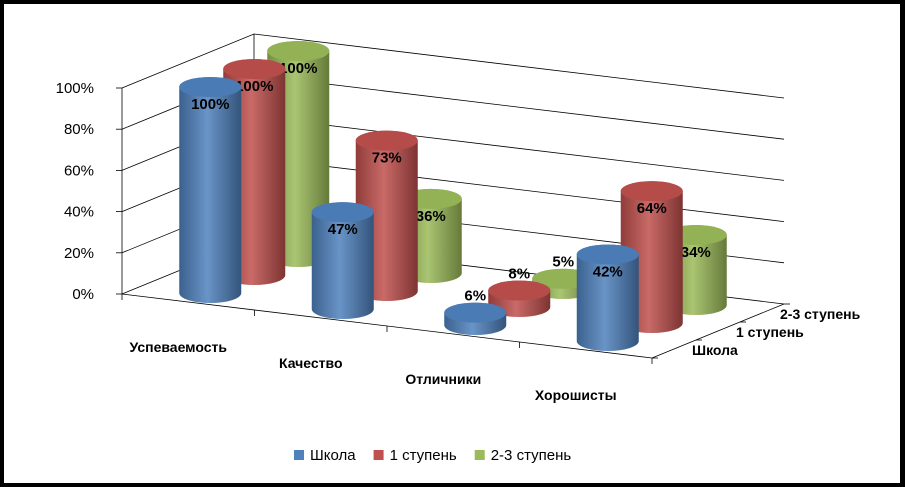 This screenshot has height=487, width=905. What do you see at coordinates (387, 158) in the screenshot?
I see `data-label: 73%` at bounding box center [387, 158].